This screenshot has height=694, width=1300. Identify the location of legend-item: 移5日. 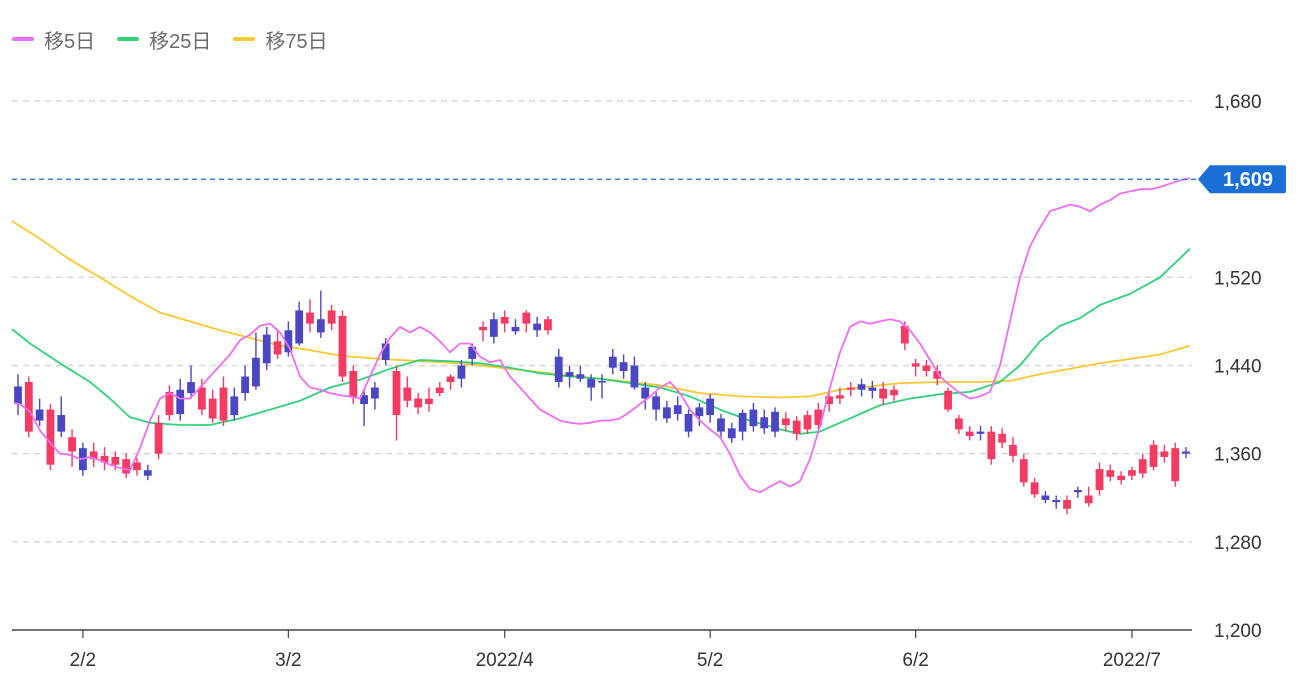
(53, 39).